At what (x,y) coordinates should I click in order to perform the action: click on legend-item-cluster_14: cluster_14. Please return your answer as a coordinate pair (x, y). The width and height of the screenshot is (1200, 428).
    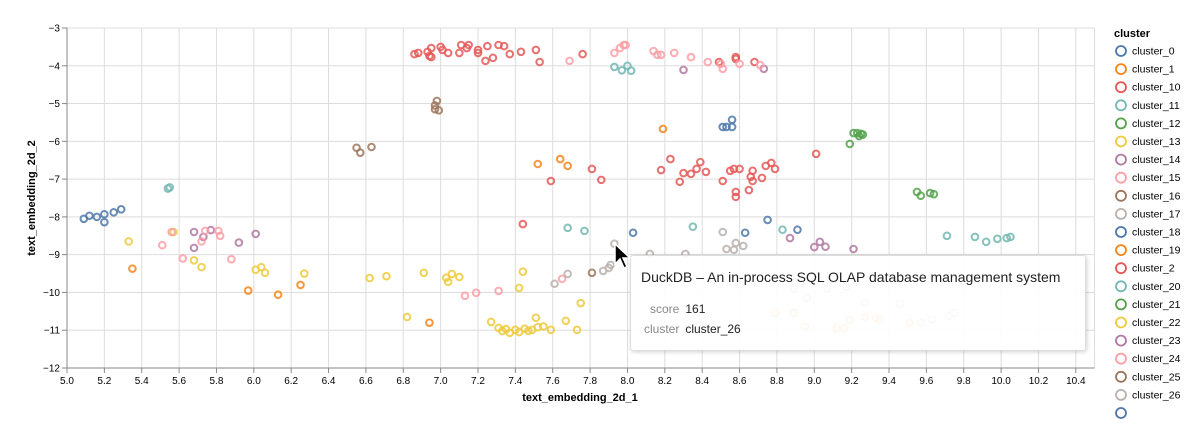
    Looking at the image, I should click on (1148, 159).